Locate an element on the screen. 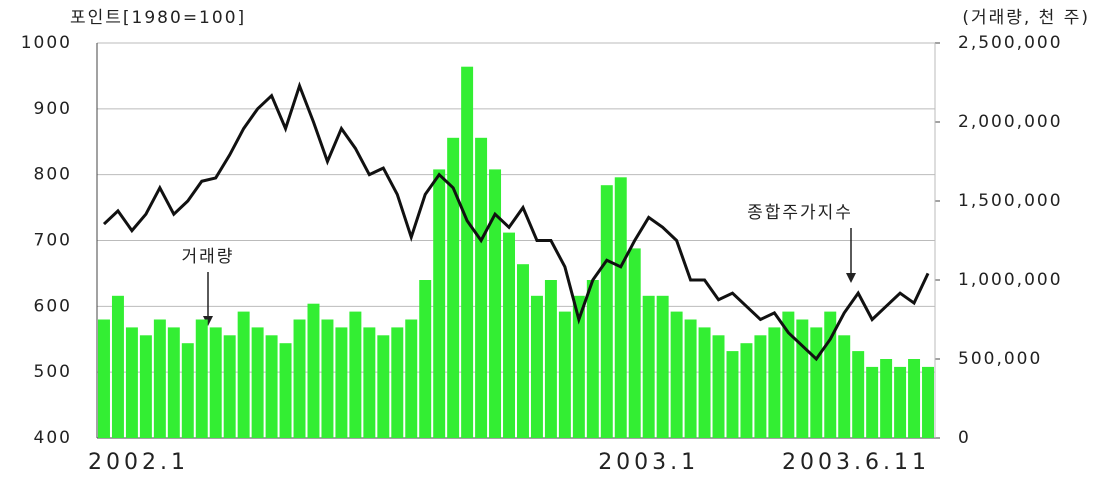 This screenshot has width=1099, height=477. y-tick-label: 900 is located at coordinates (53, 109).